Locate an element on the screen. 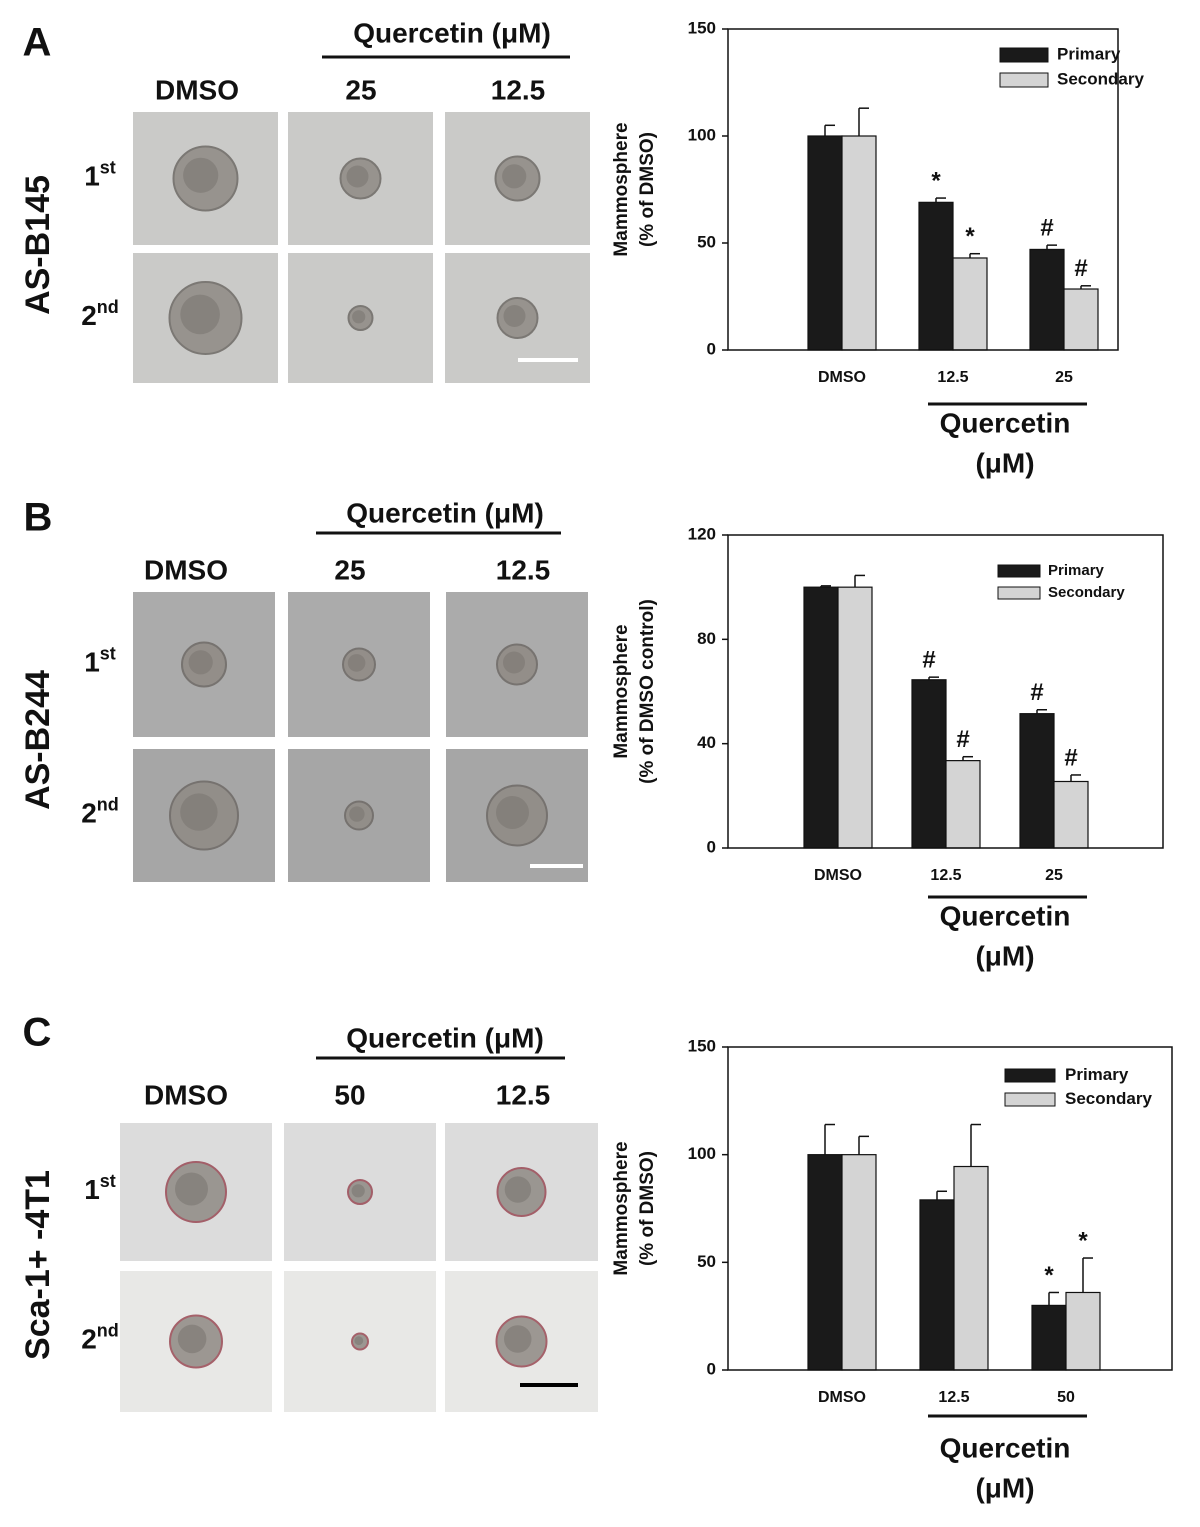 This screenshot has width=1200, height=1527. x-tick-label: 12.5 is located at coordinates (953, 1397).